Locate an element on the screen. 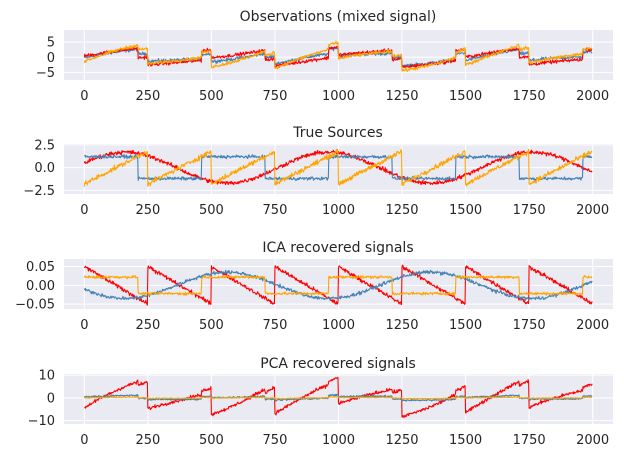  y-tick-label: 5 is located at coordinates (51, 43).